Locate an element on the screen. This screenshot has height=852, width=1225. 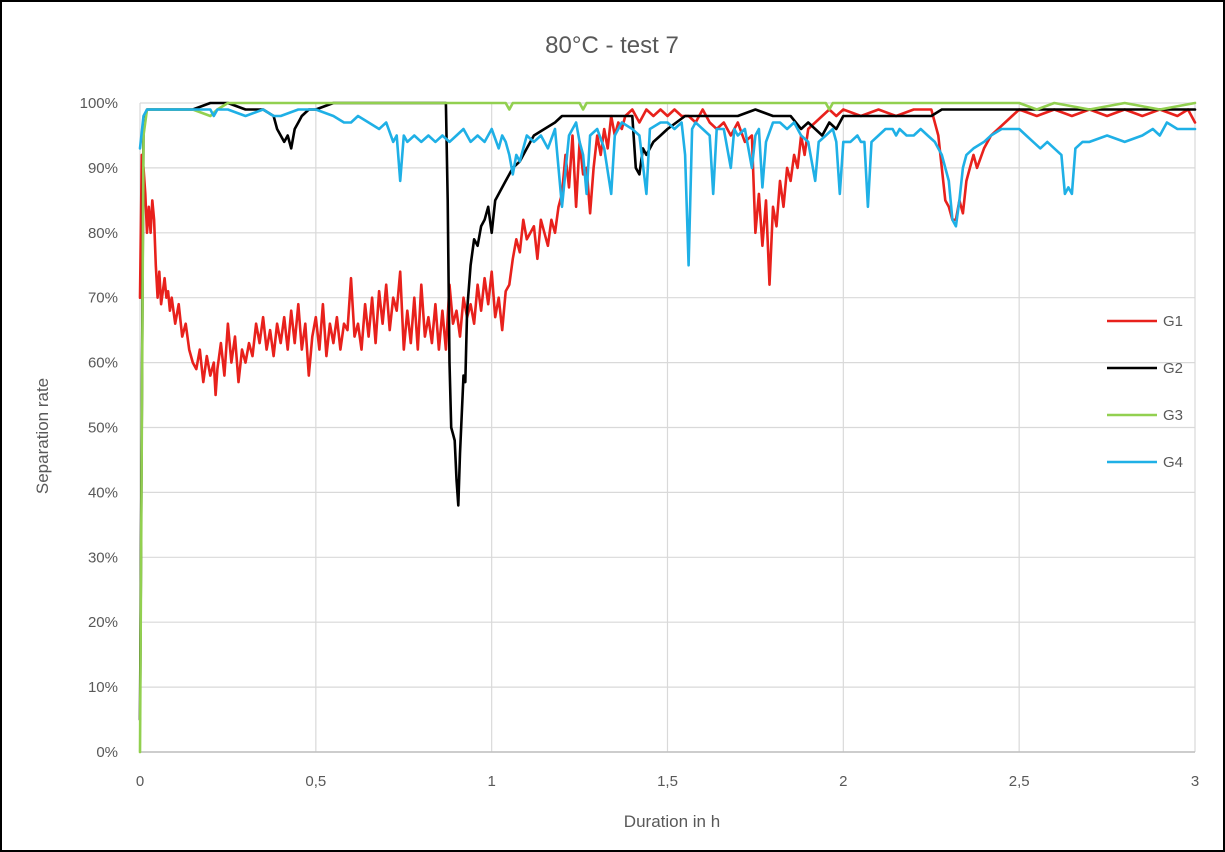
y-tick-label-9: 90% is located at coordinates (103, 168).